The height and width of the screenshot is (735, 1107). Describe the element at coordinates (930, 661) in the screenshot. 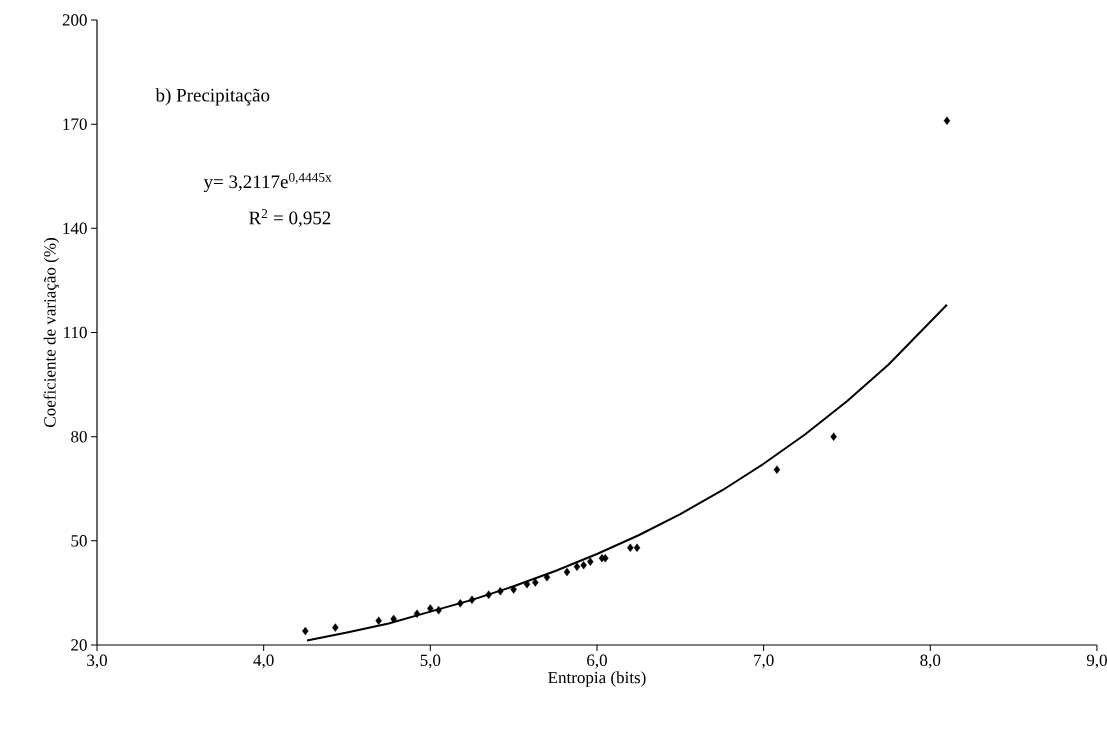

I see `x-tick-label: 8,0` at that location.